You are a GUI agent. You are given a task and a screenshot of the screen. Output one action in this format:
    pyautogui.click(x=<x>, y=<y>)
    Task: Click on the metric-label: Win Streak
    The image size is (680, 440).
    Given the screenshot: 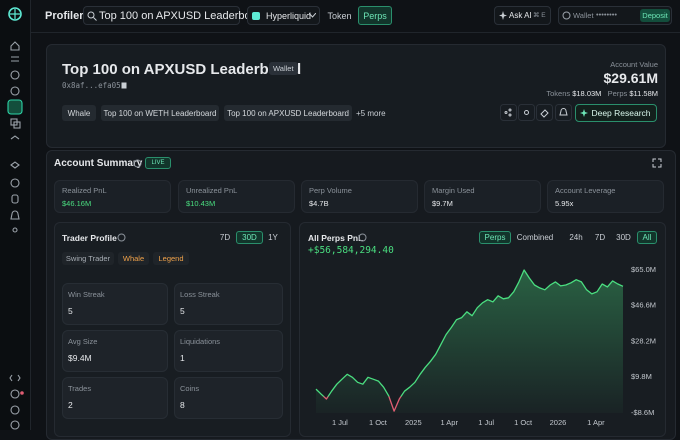 What is the action you would take?
    pyautogui.click(x=86, y=294)
    